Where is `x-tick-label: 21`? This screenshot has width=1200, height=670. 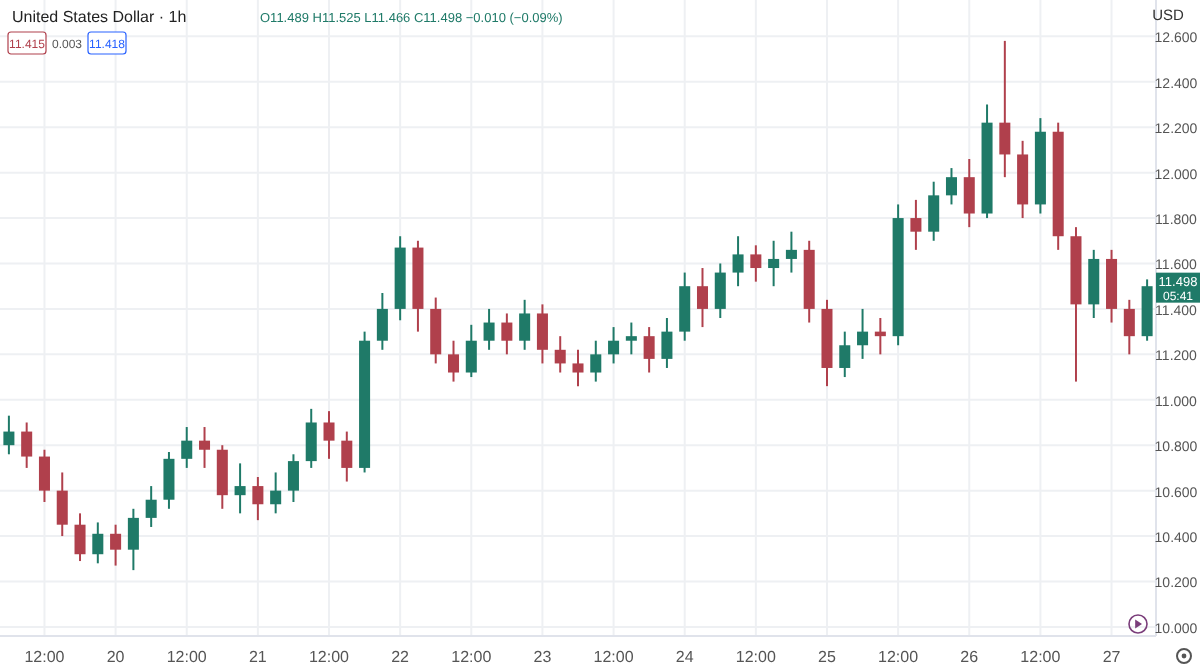
x-tick-label: 21 is located at coordinates (258, 657).